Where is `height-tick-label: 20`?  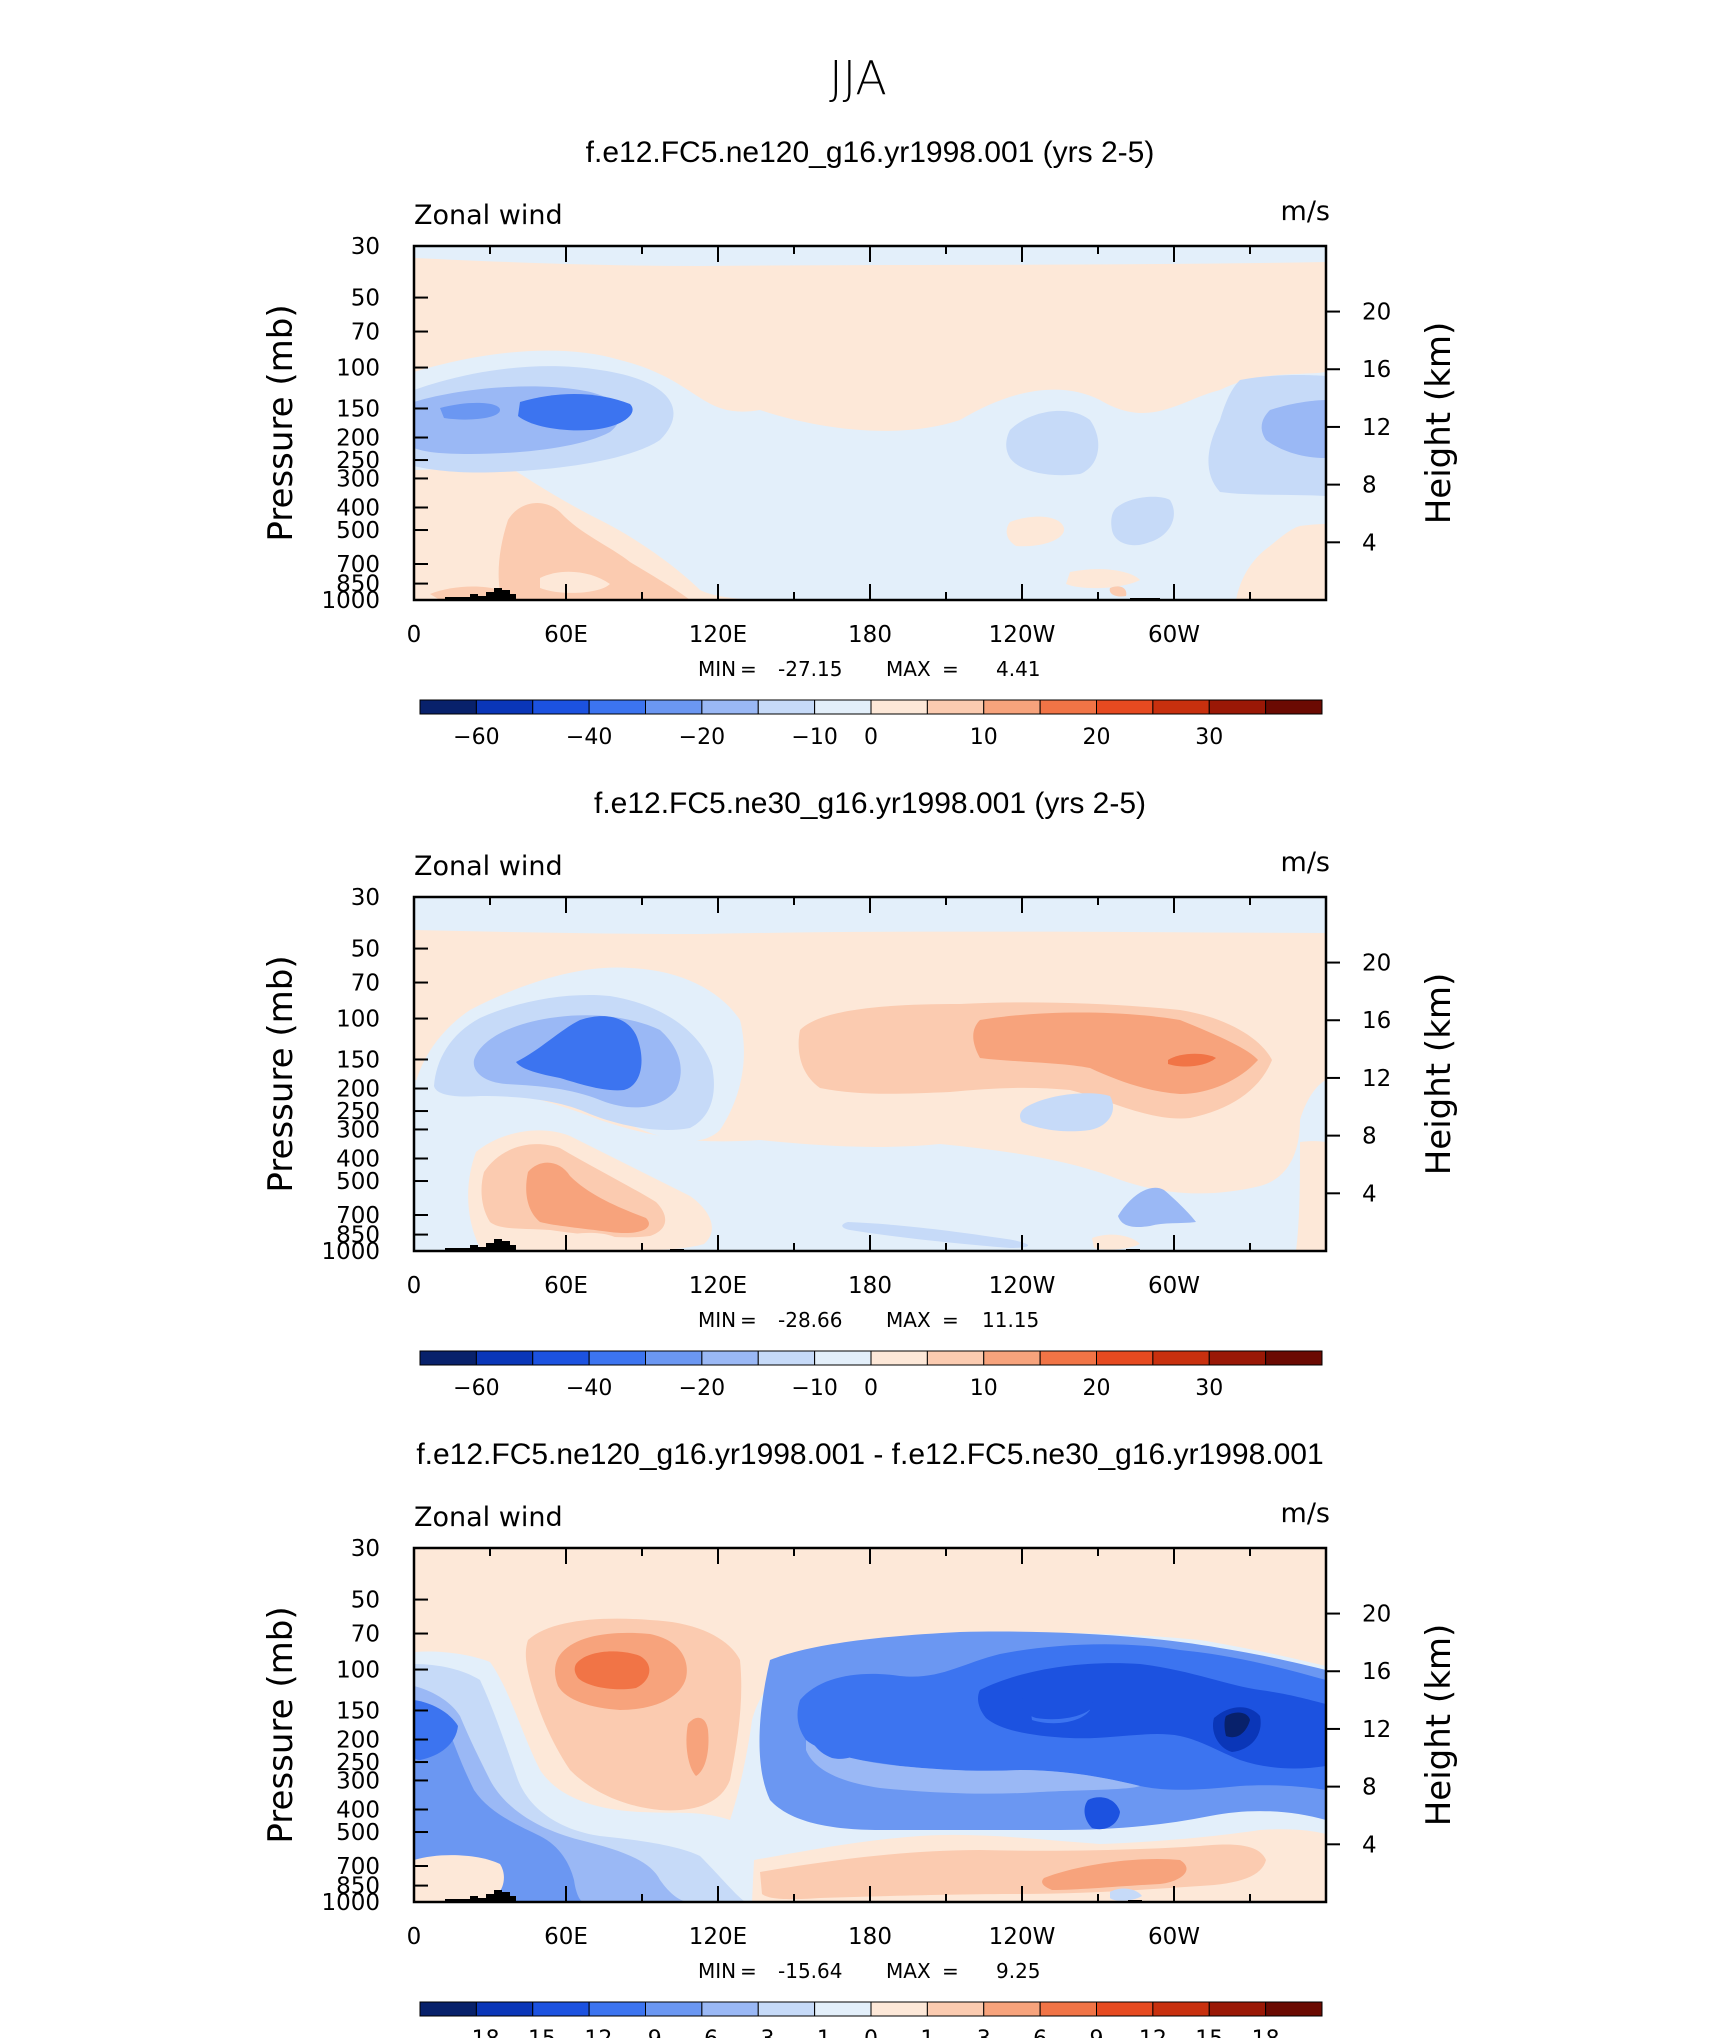
height-tick-label: 20 is located at coordinates (1376, 313).